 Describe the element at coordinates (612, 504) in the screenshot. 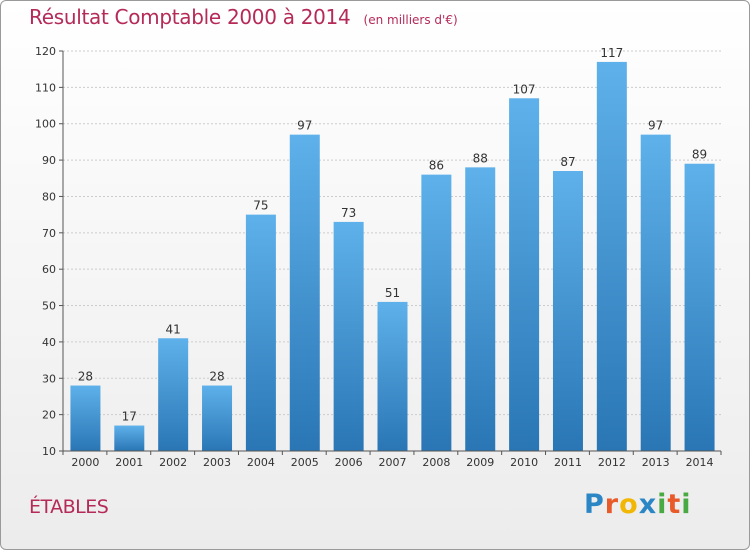

I see `logo-letter: r` at that location.